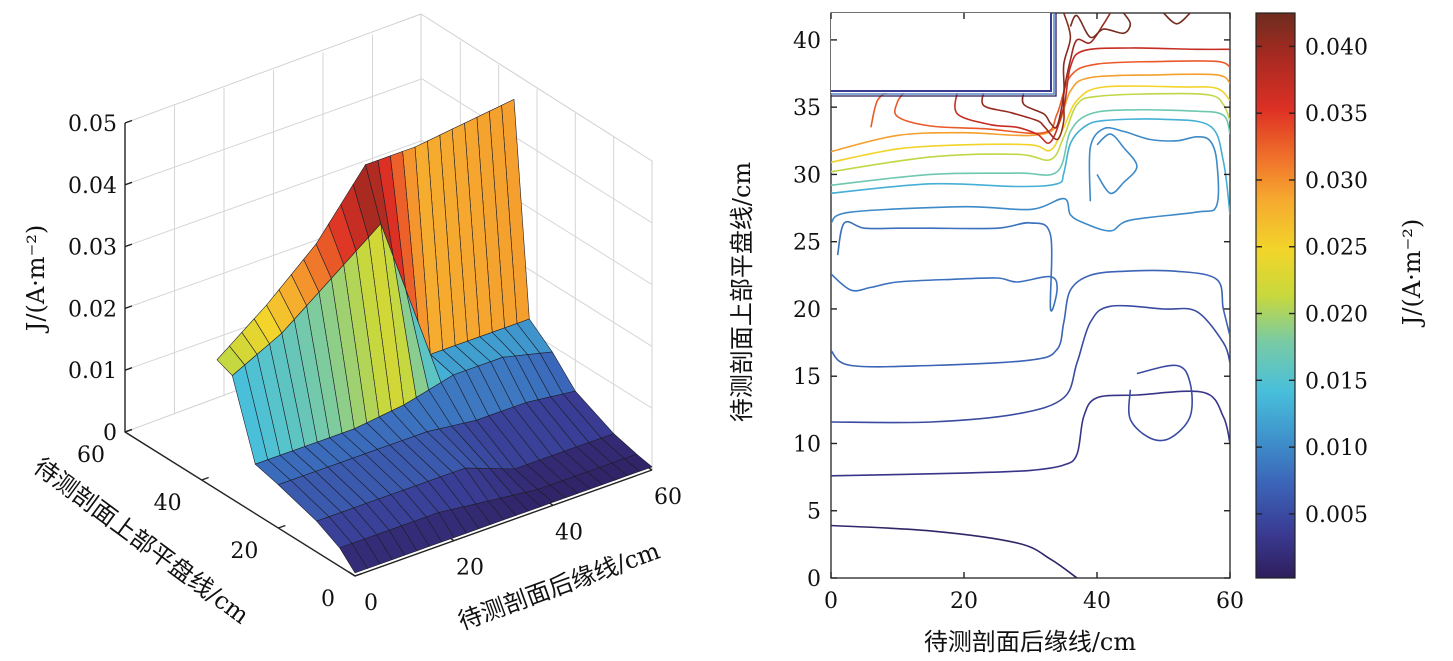  What do you see at coordinates (1336, 315) in the screenshot?
I see `colorbar-tick-label: 0.020` at bounding box center [1336, 315].